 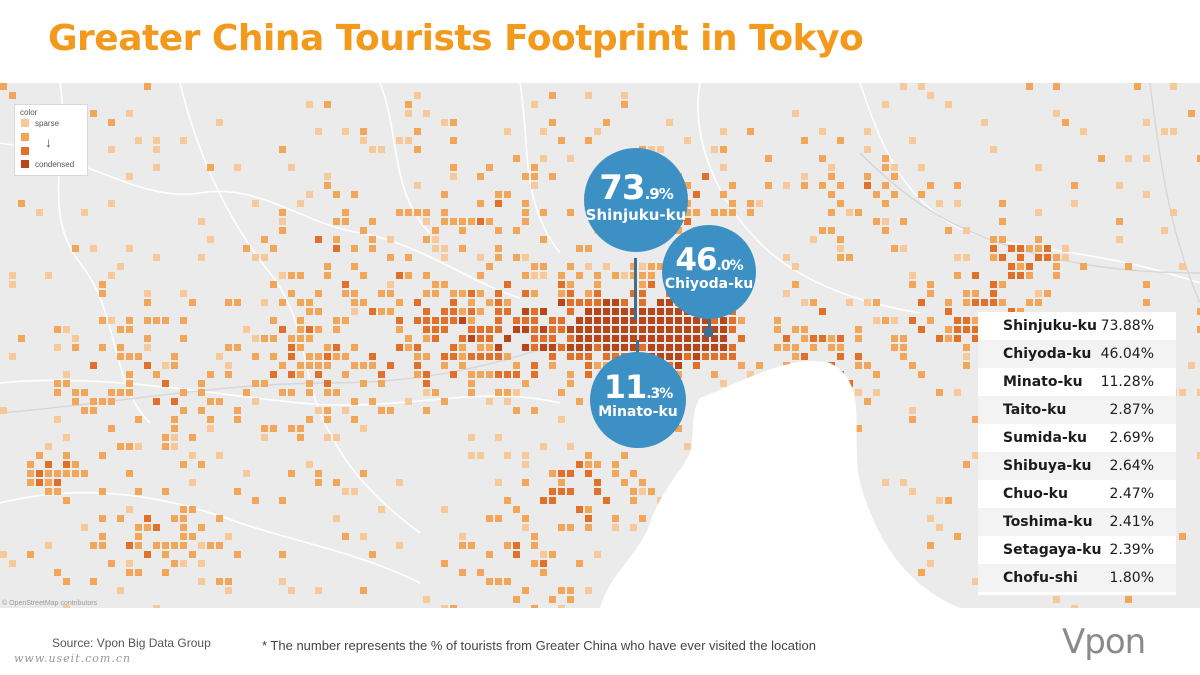 I want to click on callout-chiyoda: 46.0% Chiyoda-ku, so click(x=709, y=272).